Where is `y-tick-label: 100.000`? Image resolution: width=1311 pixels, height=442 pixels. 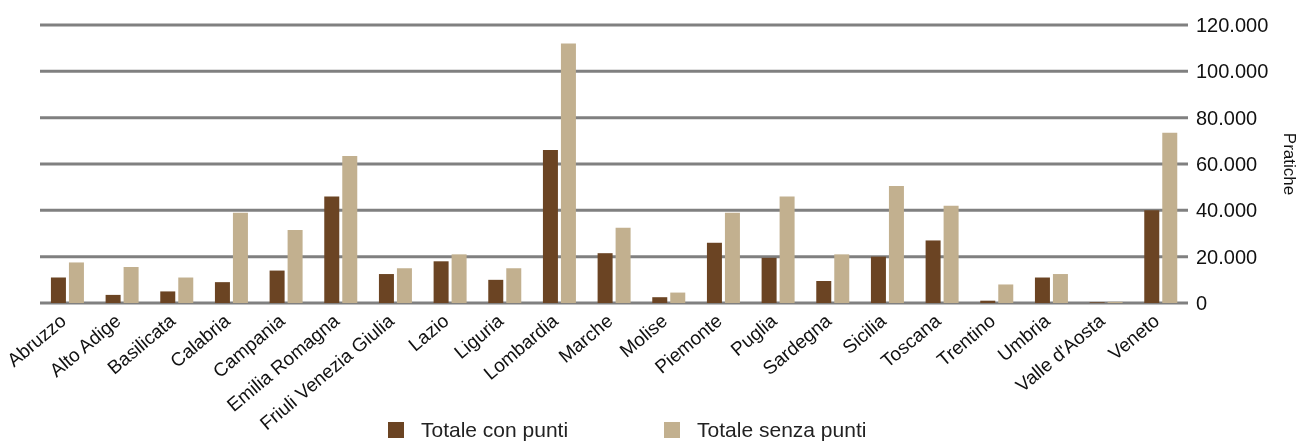
y-tick-label: 100.000 is located at coordinates (1232, 71).